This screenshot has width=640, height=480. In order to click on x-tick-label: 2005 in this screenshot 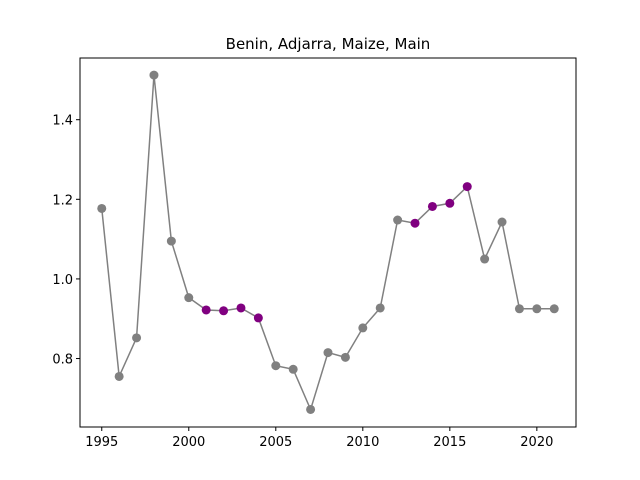, I will do `click(275, 442)`.